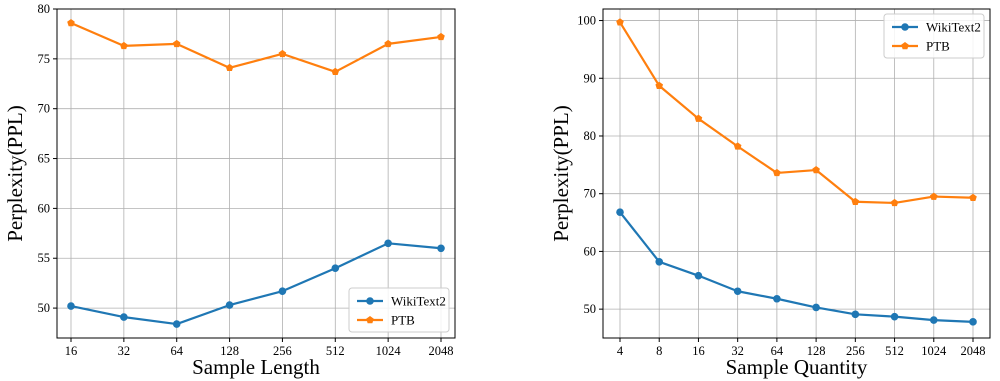 This screenshot has width=1000, height=381. Describe the element at coordinates (590, 78) in the screenshot. I see `y-tick-label: 90` at that location.